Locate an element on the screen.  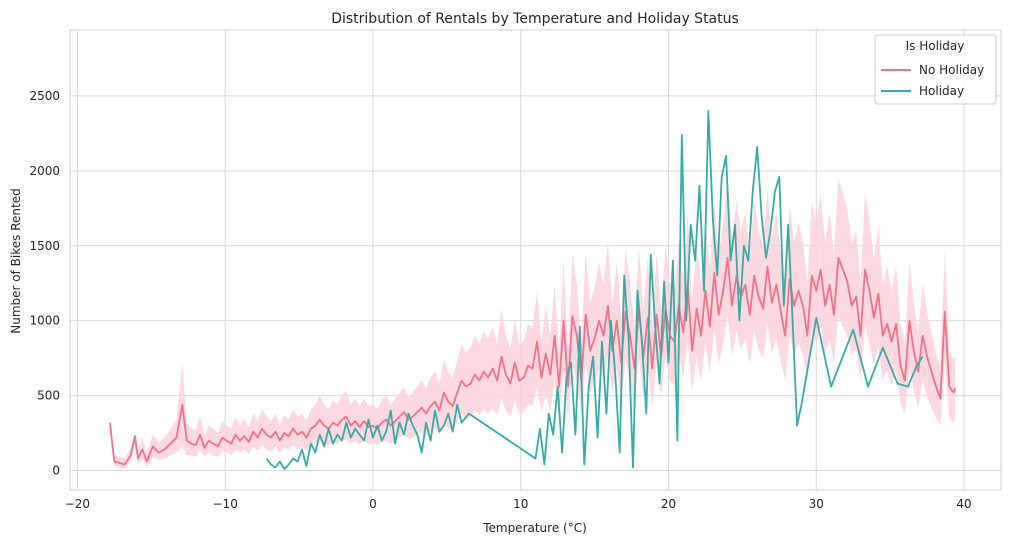
legend-label-no-holiday: No Holiday is located at coordinates (951, 70).